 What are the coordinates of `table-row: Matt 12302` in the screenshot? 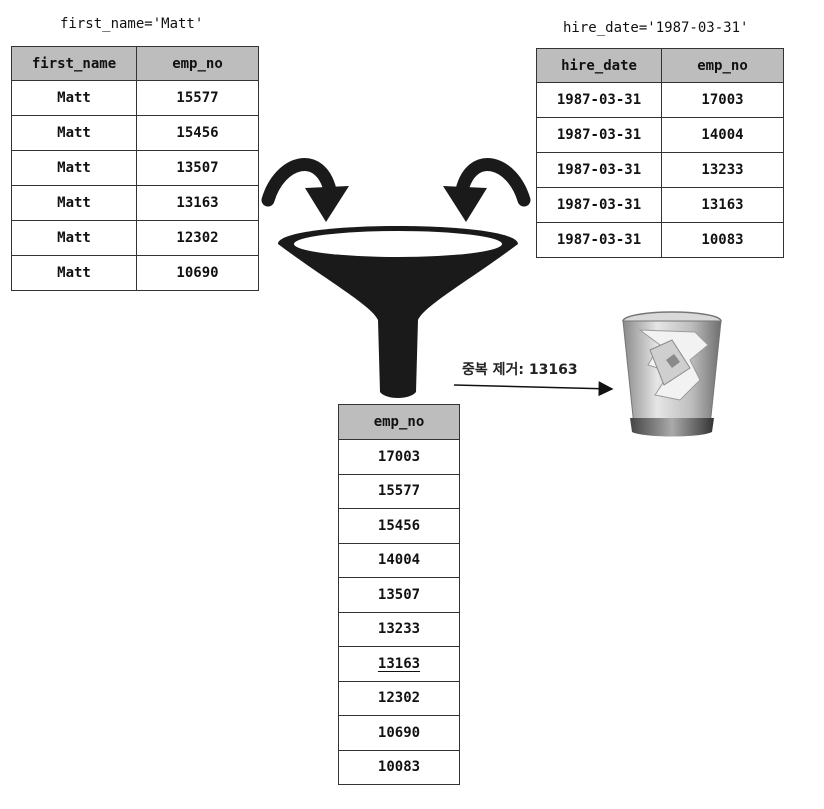 It's located at (135, 238).